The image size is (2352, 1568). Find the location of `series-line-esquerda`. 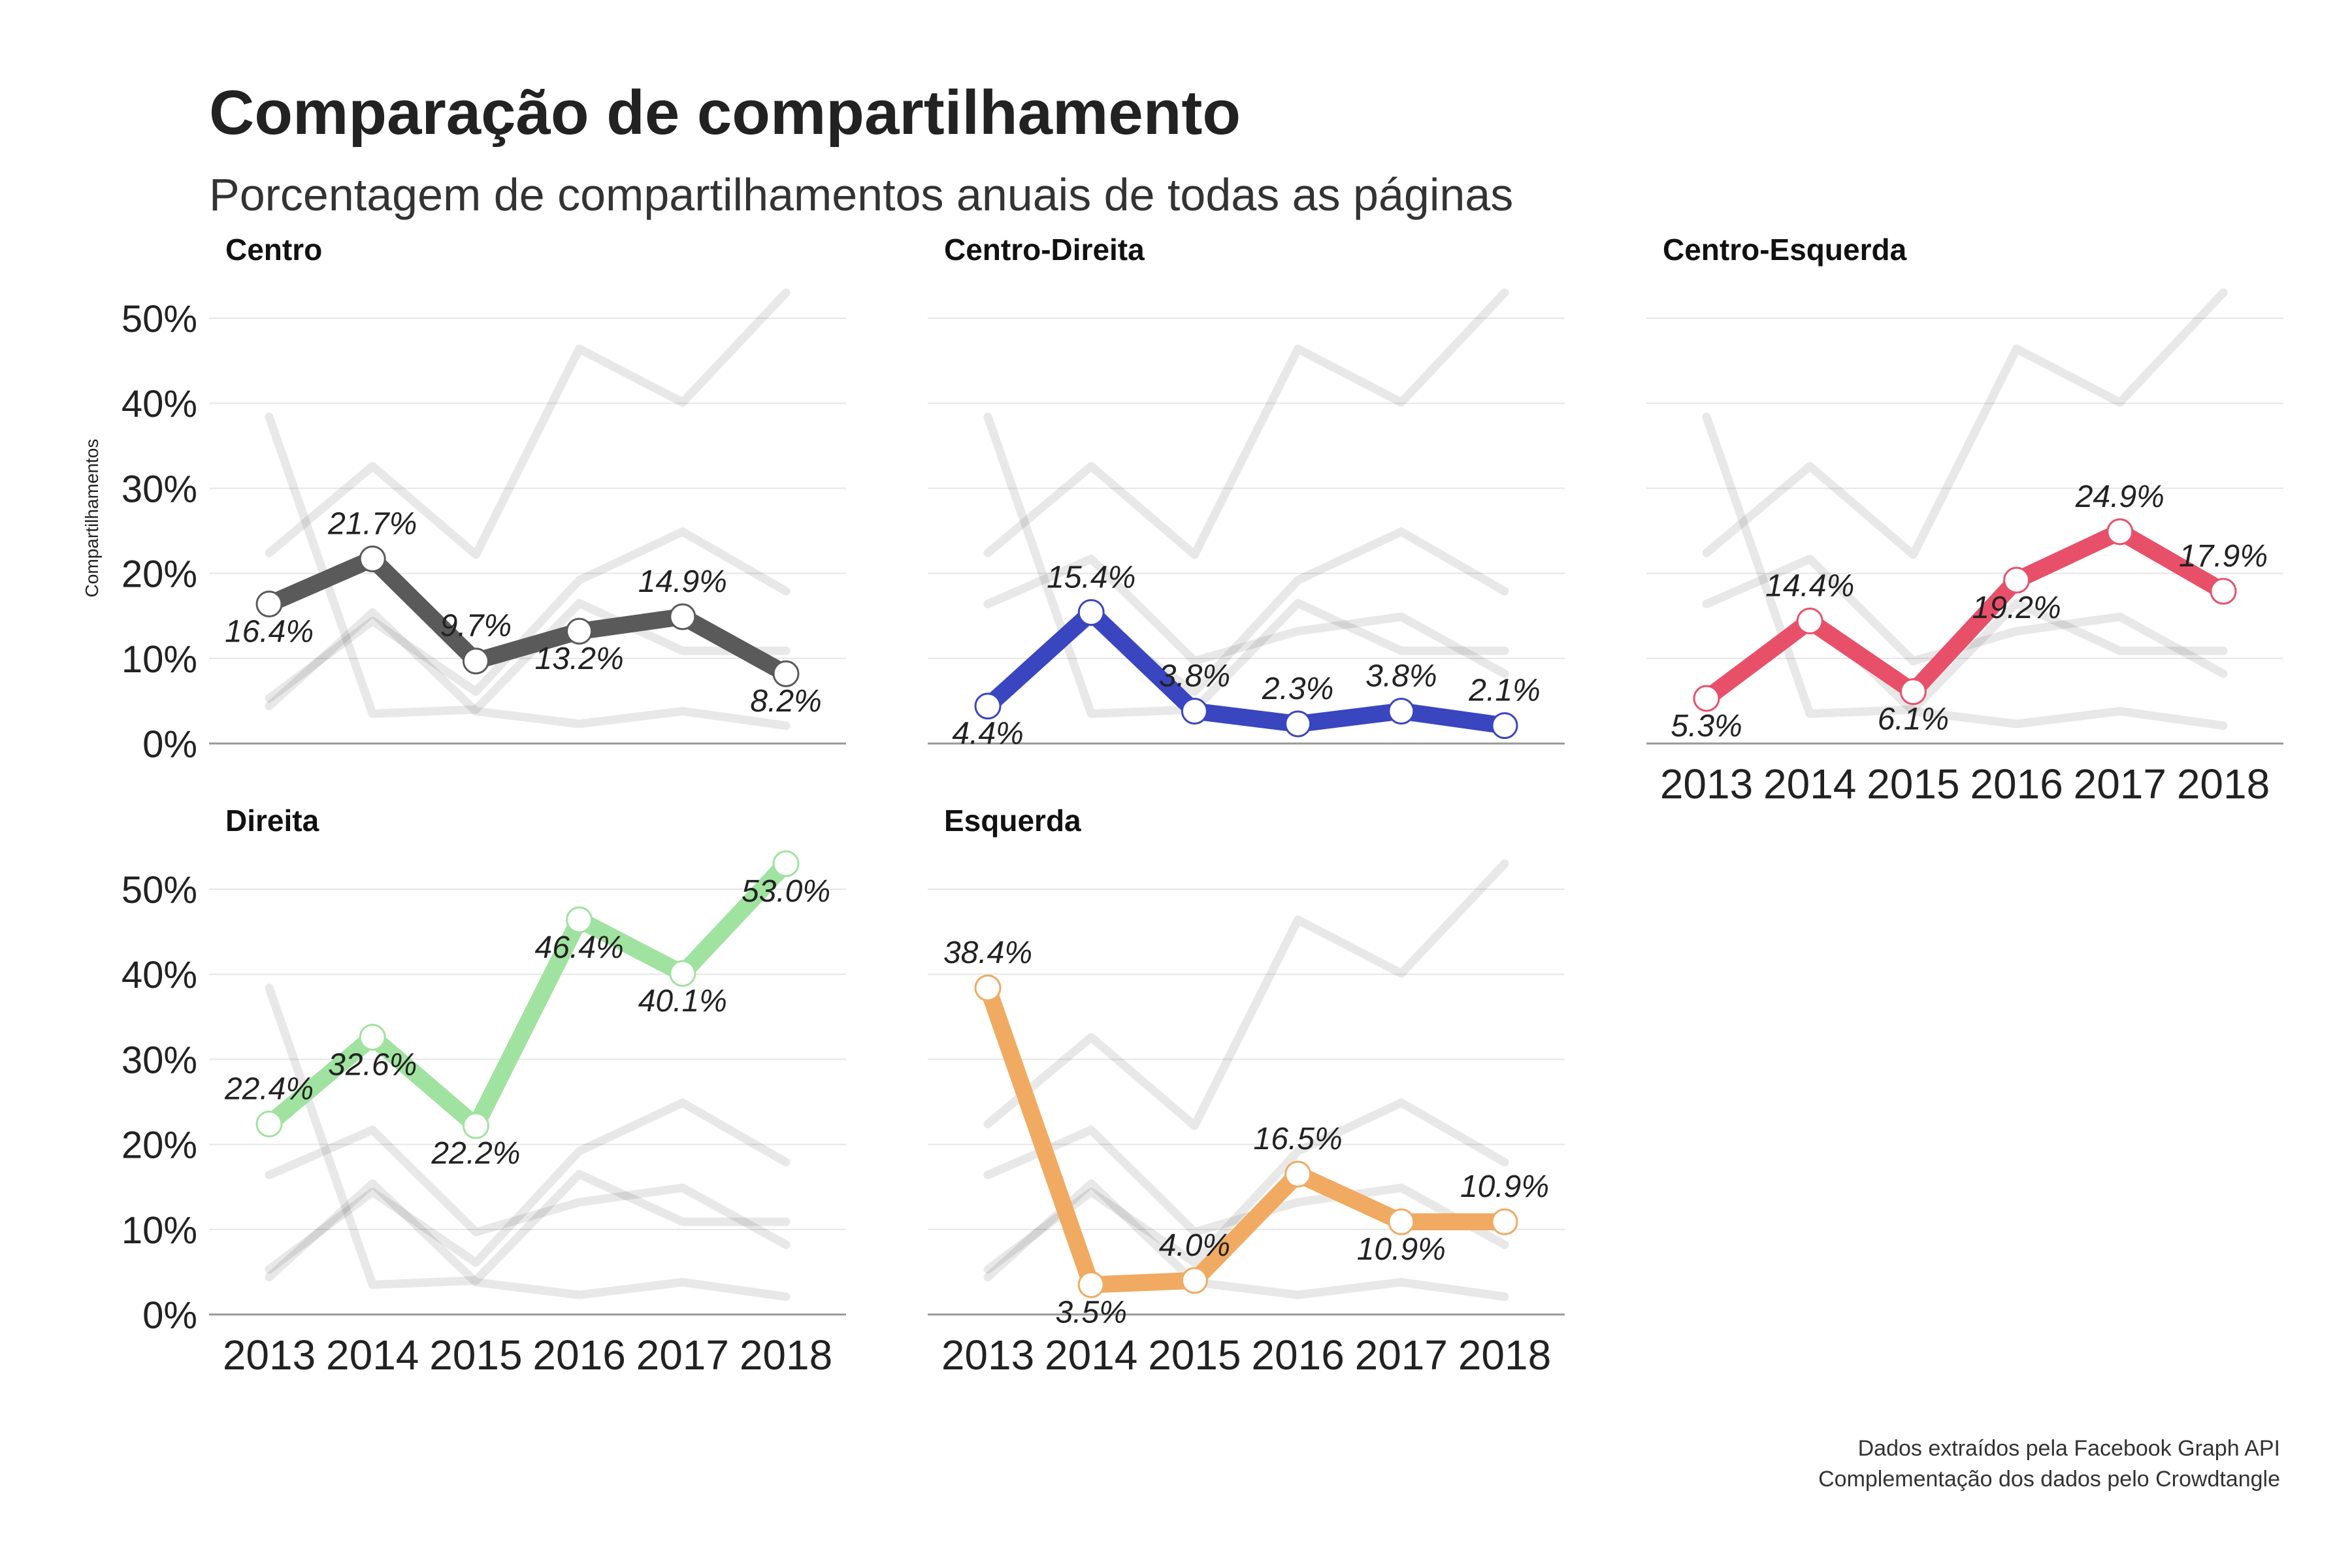

series-line-esquerda is located at coordinates (1246, 1136).